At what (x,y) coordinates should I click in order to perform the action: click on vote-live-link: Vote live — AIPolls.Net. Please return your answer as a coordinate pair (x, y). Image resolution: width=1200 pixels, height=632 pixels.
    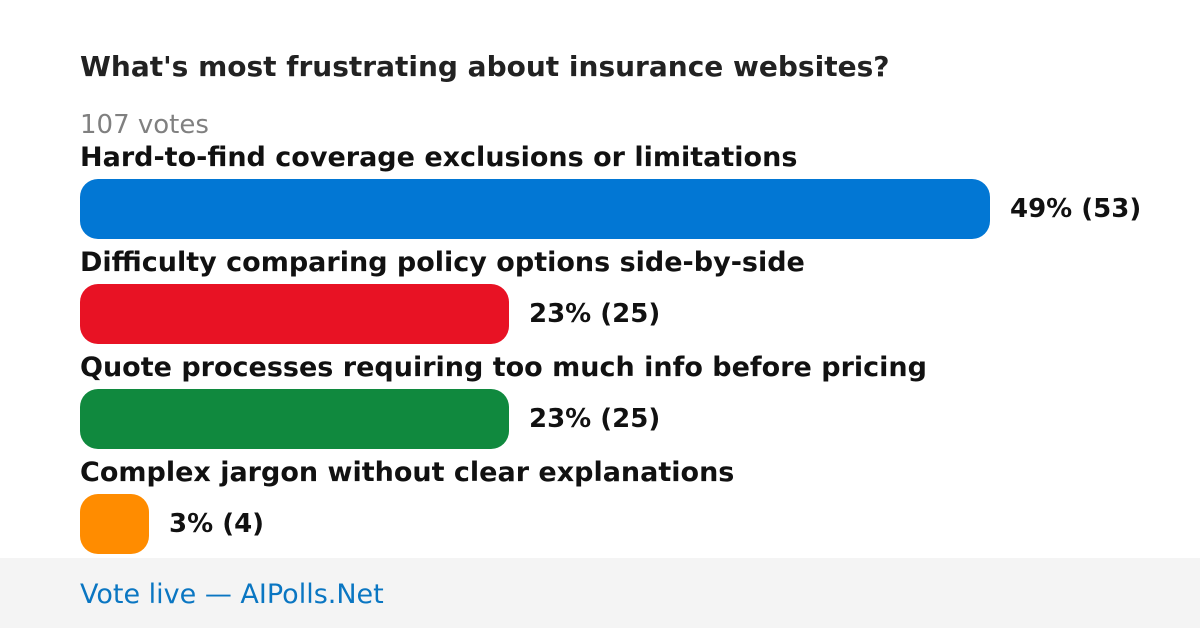
    Looking at the image, I should click on (232, 594).